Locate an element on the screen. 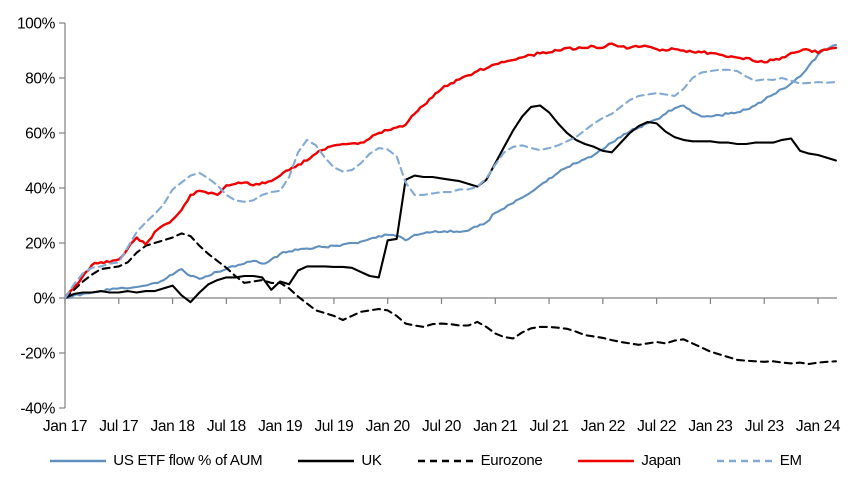 Image resolution: width=852 pixels, height=494 pixels. x-tick-label: Jul 21 is located at coordinates (549, 426).